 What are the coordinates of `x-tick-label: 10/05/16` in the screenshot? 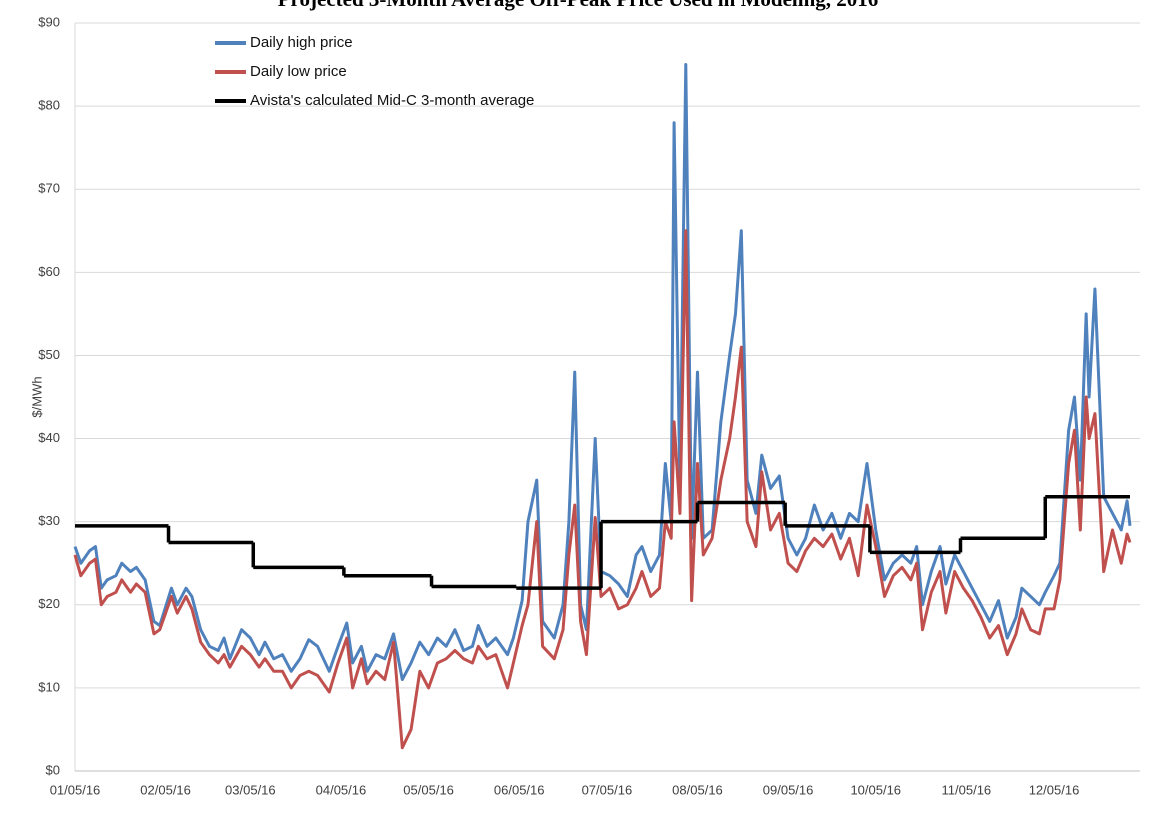 It's located at (875, 789).